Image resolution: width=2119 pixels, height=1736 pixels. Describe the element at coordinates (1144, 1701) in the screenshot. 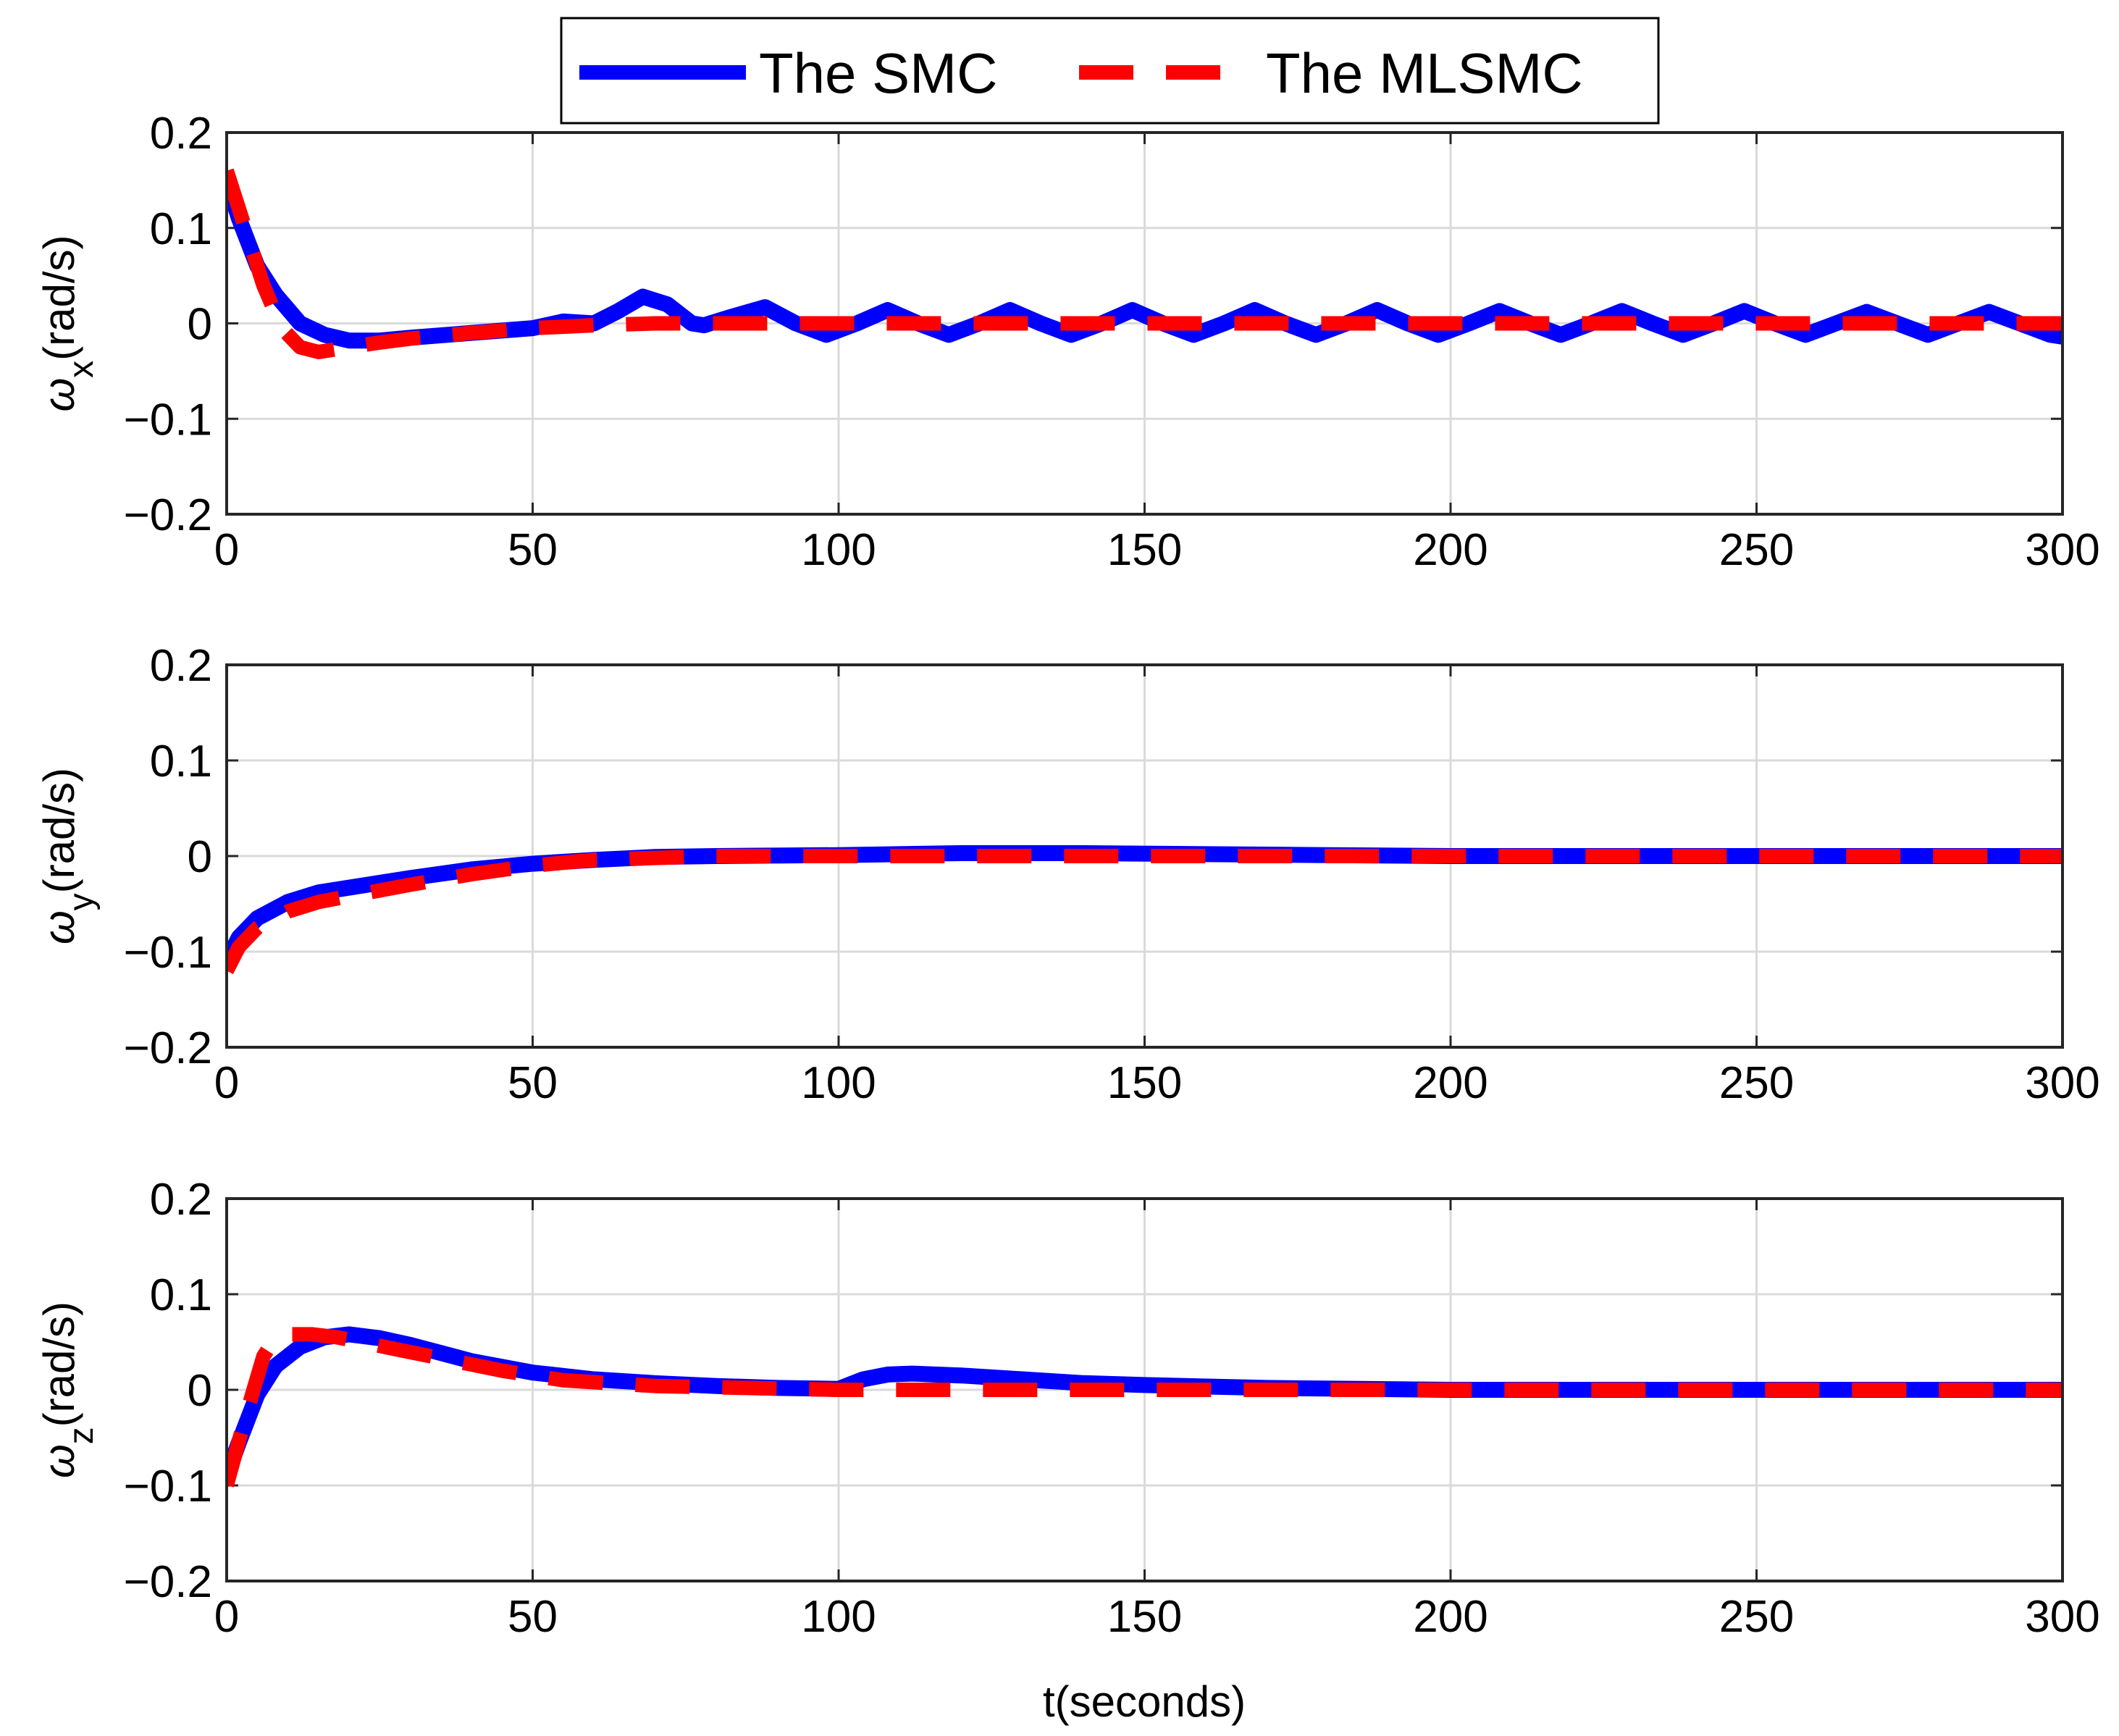

I see `x-axis-title: t(seconds)` at that location.